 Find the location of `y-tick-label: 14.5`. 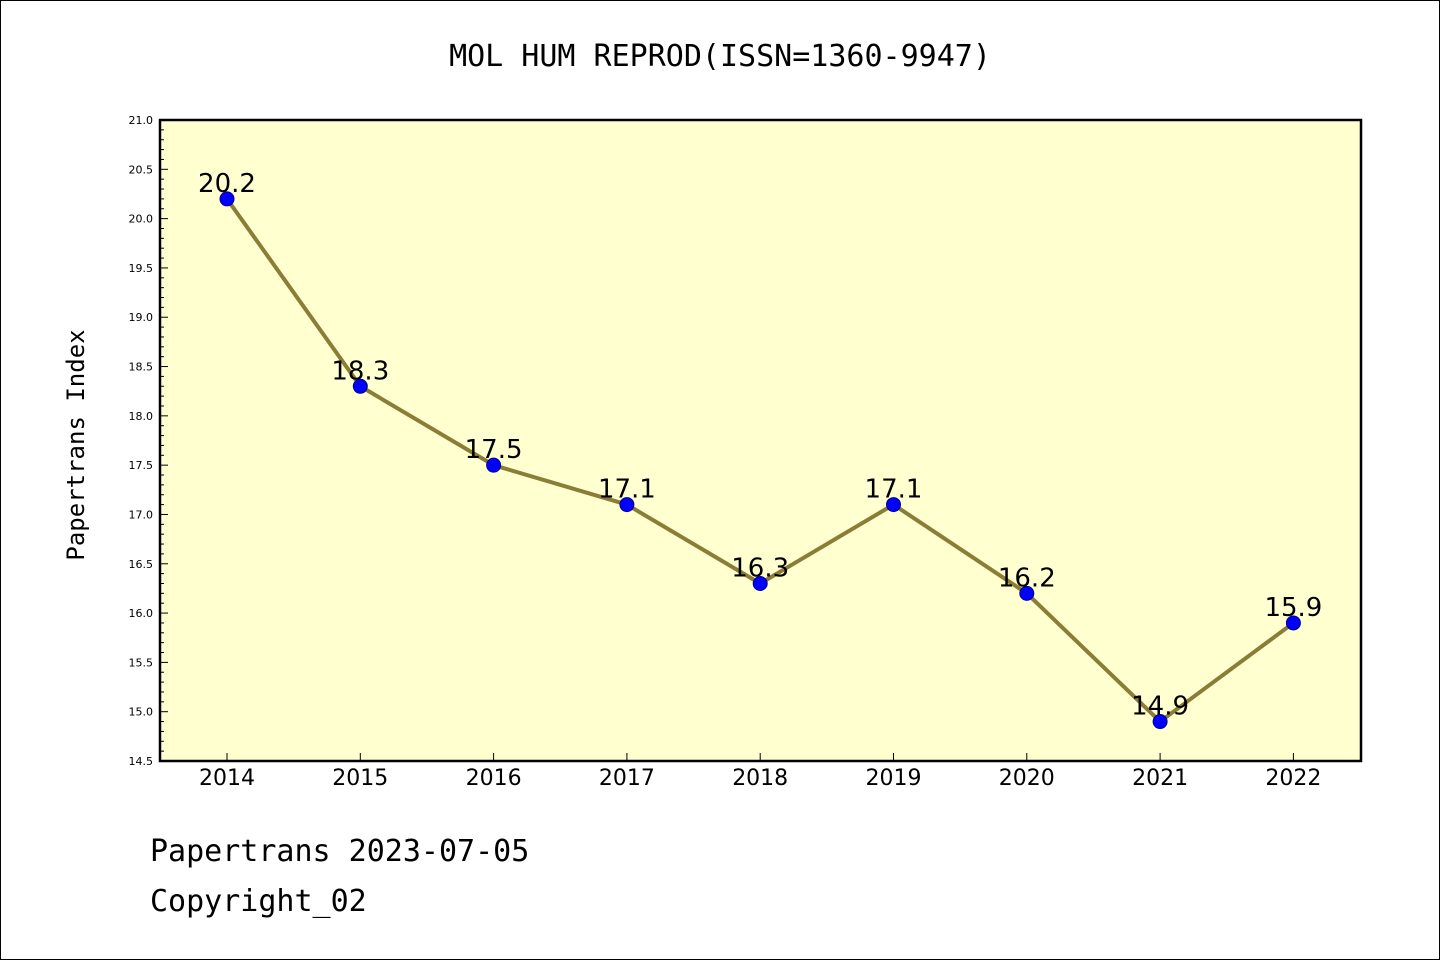

y-tick-label: 14.5 is located at coordinates (141, 761).